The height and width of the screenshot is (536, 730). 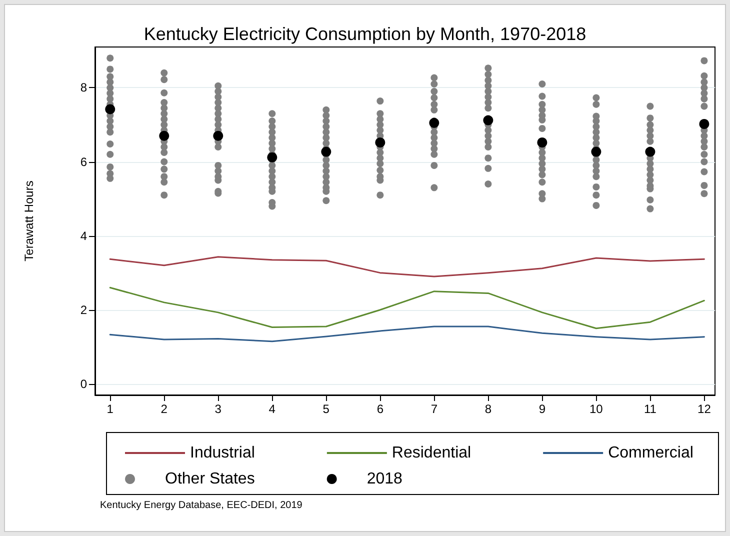 I want to click on x-tick-label: 4, so click(x=272, y=409).